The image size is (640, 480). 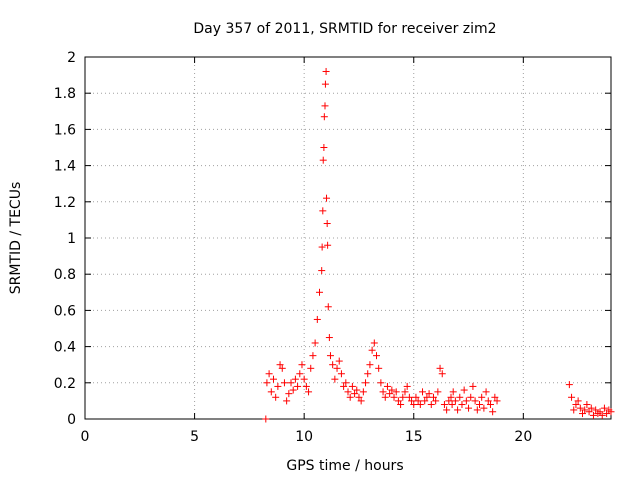 I want to click on y-tick-label: 0, so click(x=71, y=420).